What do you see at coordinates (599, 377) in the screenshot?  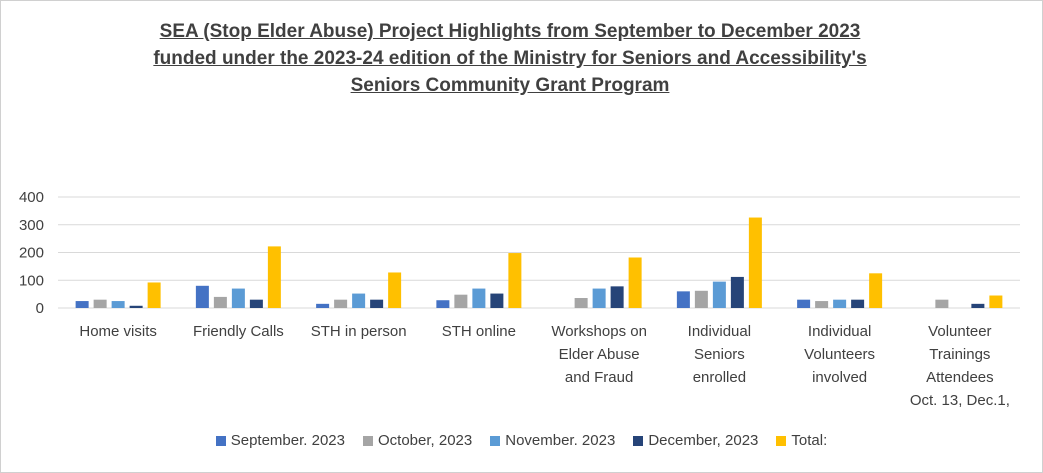 I see `x-category-label: and Fraud` at bounding box center [599, 377].